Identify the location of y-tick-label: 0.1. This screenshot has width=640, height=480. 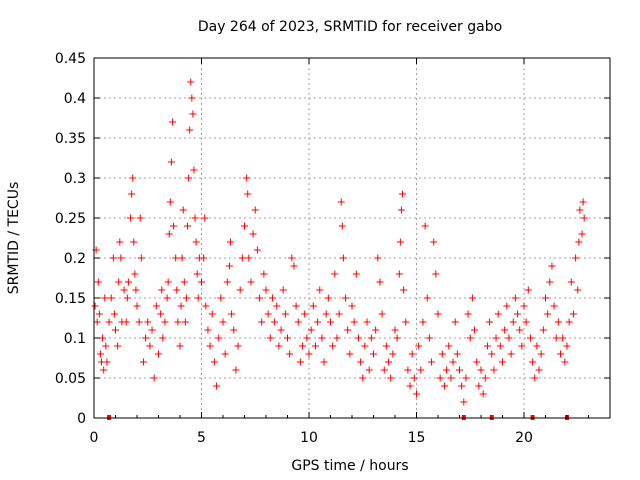
(75, 339).